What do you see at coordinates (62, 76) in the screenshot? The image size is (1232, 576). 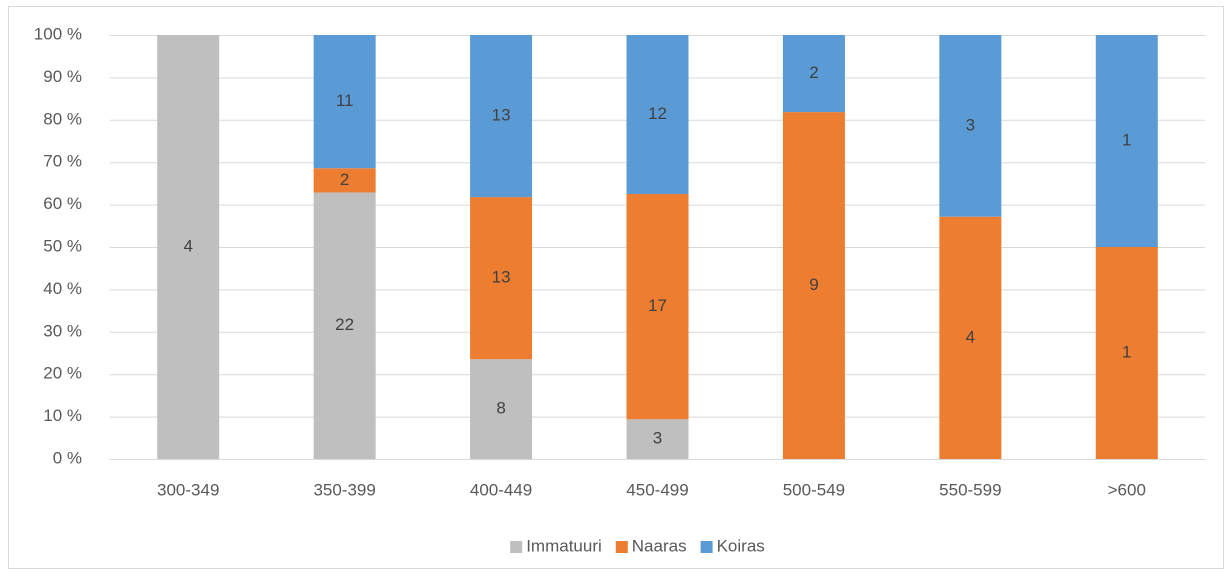 I see `y-tick-label: 90 %` at bounding box center [62, 76].